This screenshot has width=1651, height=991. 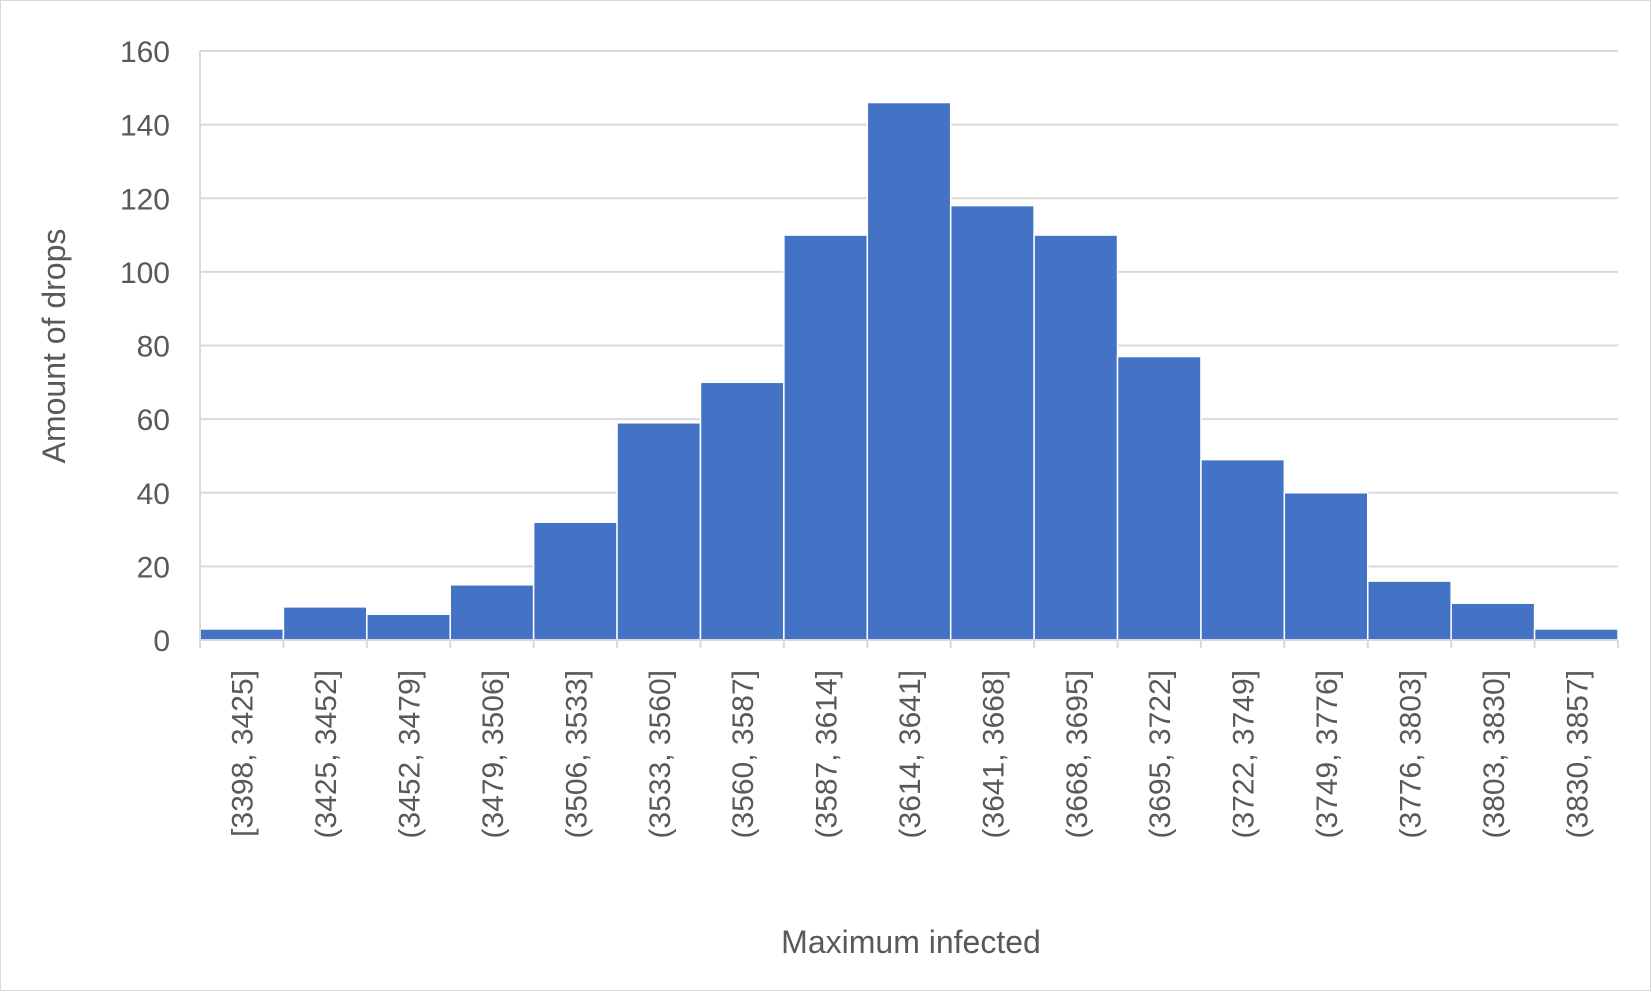 I want to click on x-tick-label: (3479, 3506], so click(x=493, y=754).